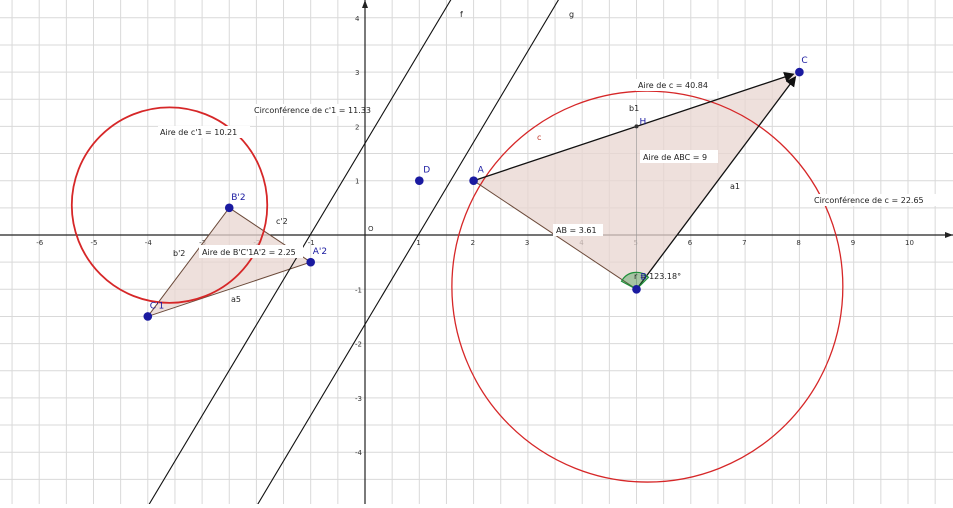 The image size is (953, 508). What do you see at coordinates (157, 306) in the screenshot?
I see `point-c1-label: C'1` at bounding box center [157, 306].